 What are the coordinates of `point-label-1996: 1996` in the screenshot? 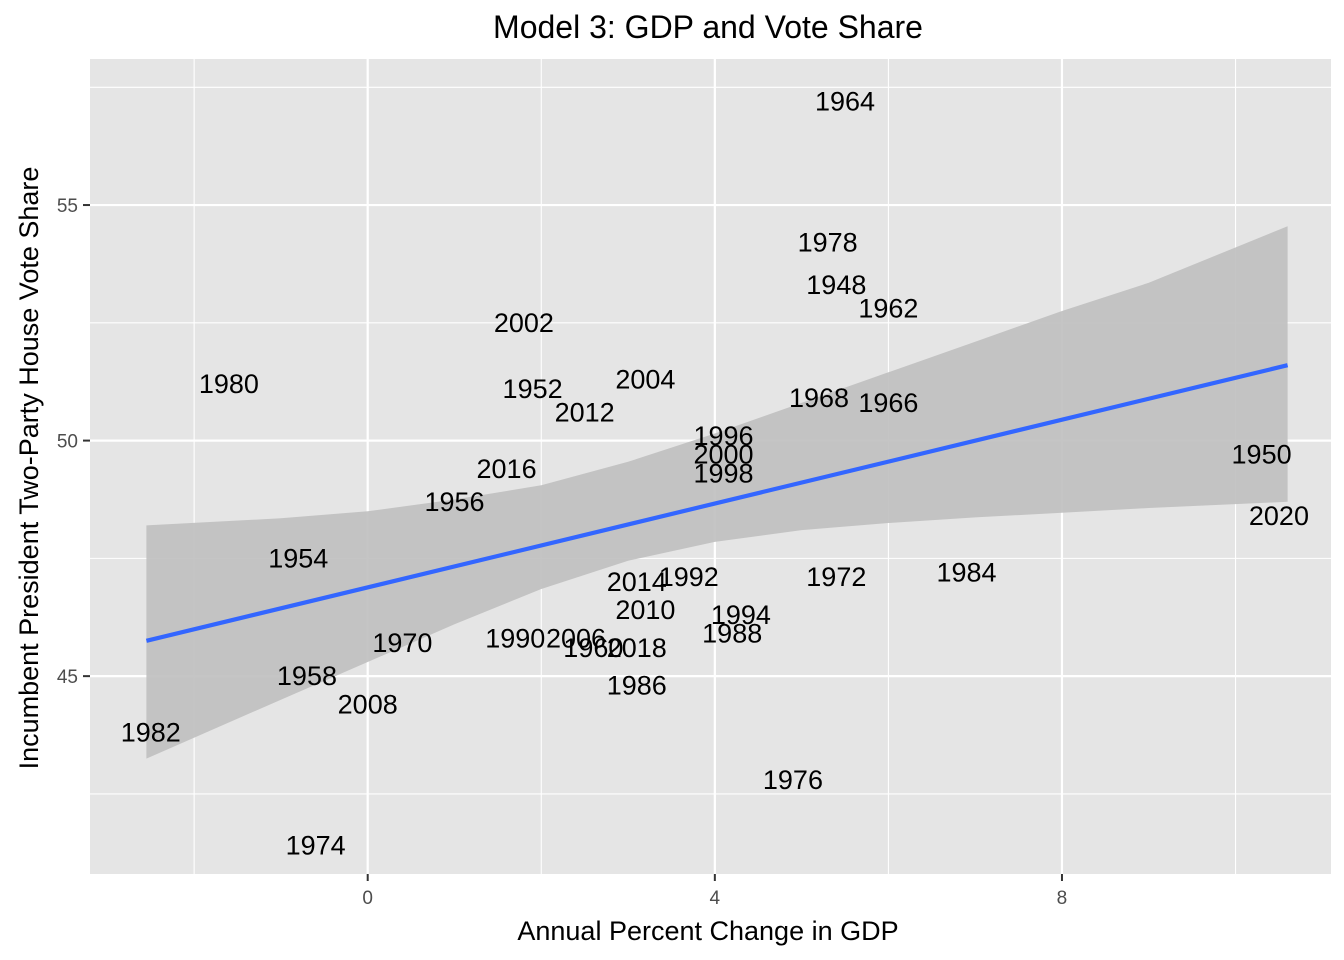 It's located at (723, 436).